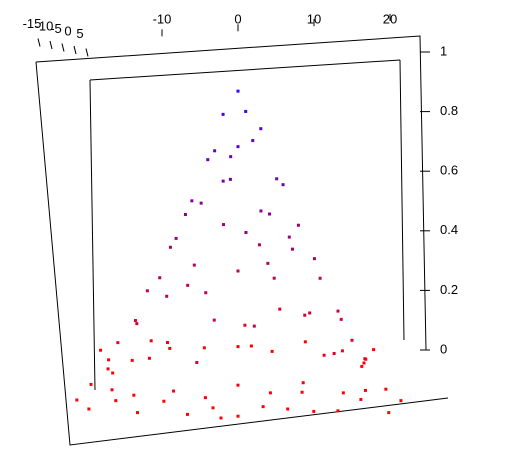  What do you see at coordinates (443, 50) in the screenshot?
I see `z-tick-label: 1` at bounding box center [443, 50].